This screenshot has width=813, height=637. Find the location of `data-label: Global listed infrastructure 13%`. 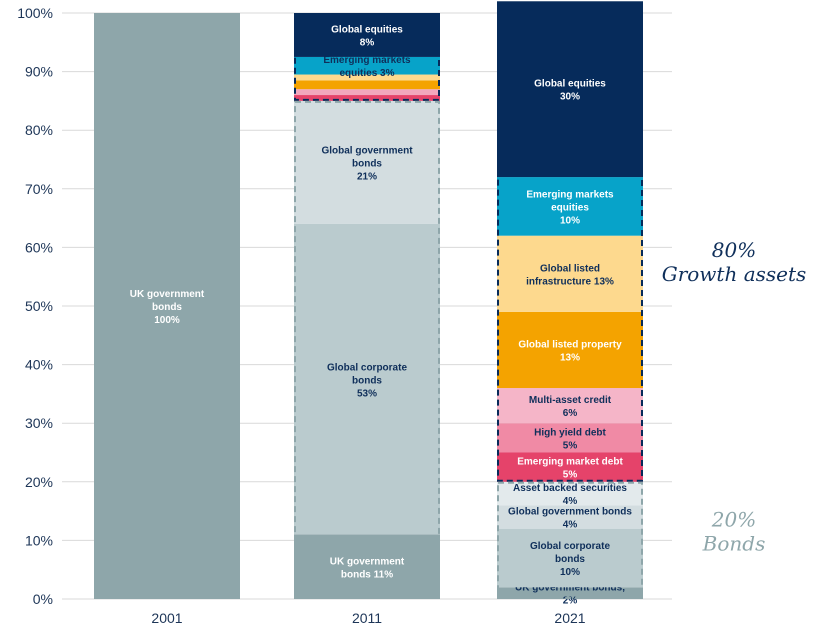

data-label: Global listed infrastructure 13% is located at coordinates (570, 275).